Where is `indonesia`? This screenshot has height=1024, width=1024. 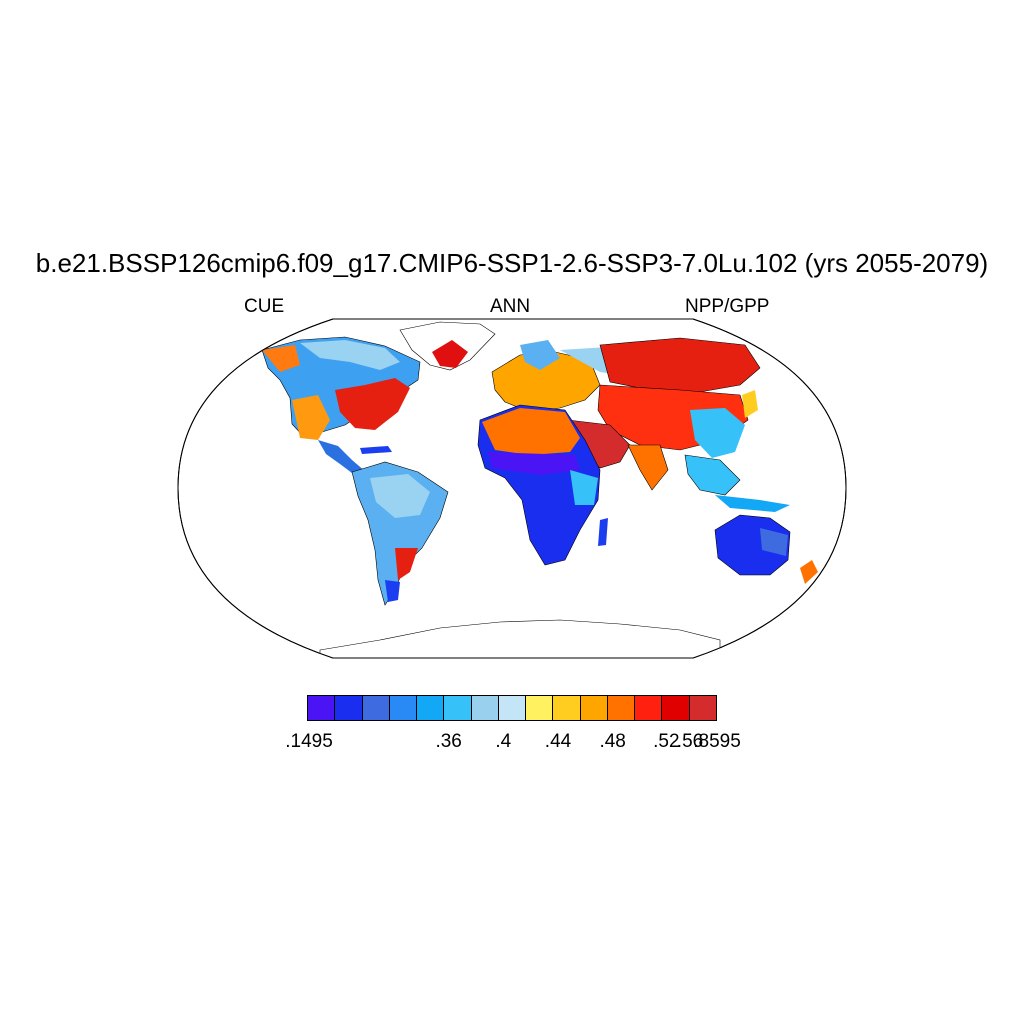
indonesia is located at coordinates (752, 503).